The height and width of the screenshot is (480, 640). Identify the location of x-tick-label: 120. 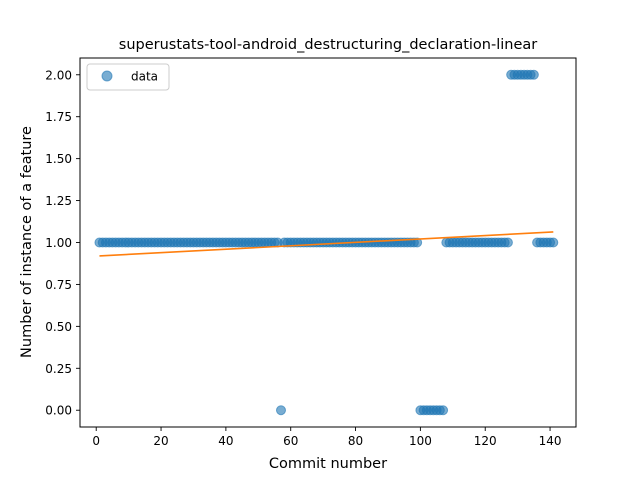
(485, 441).